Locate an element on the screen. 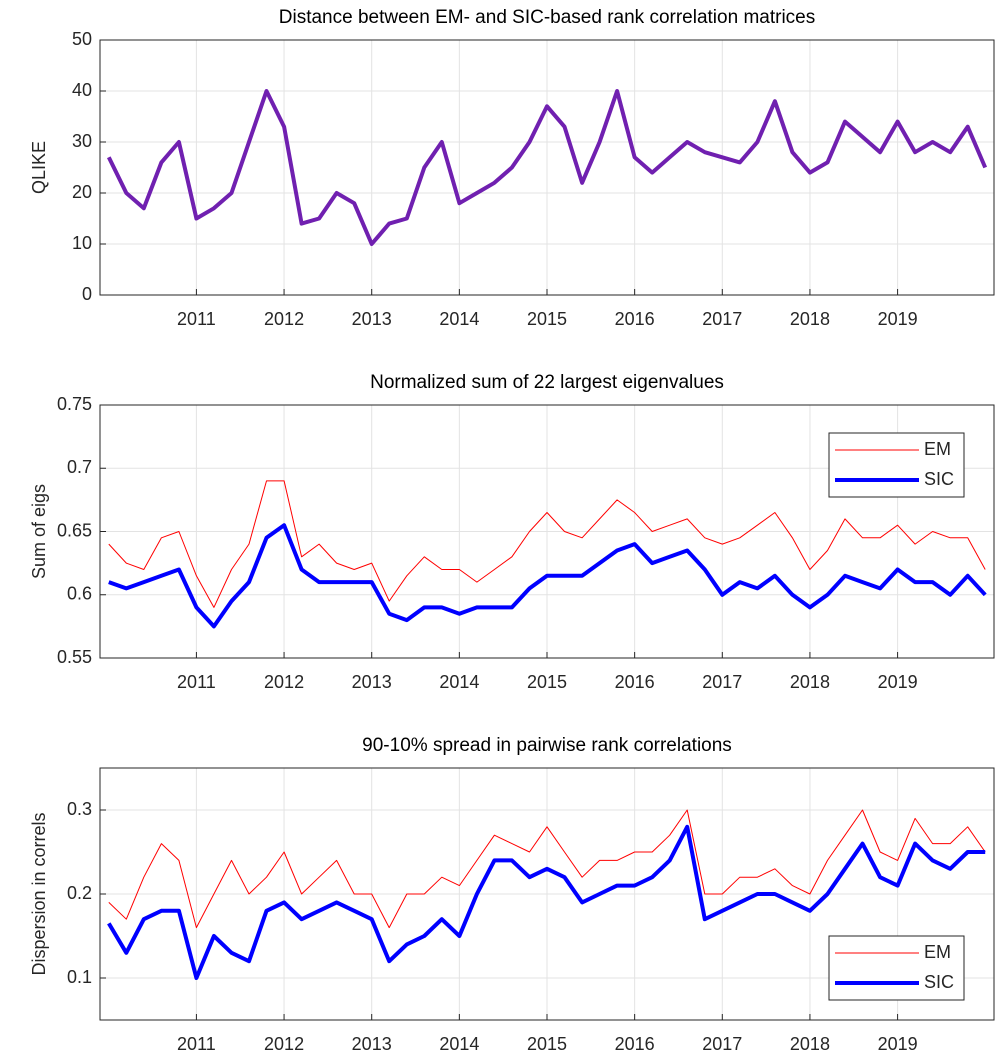 The width and height of the screenshot is (996, 1064). y-axis-label: QLIKE is located at coordinates (39, 167).